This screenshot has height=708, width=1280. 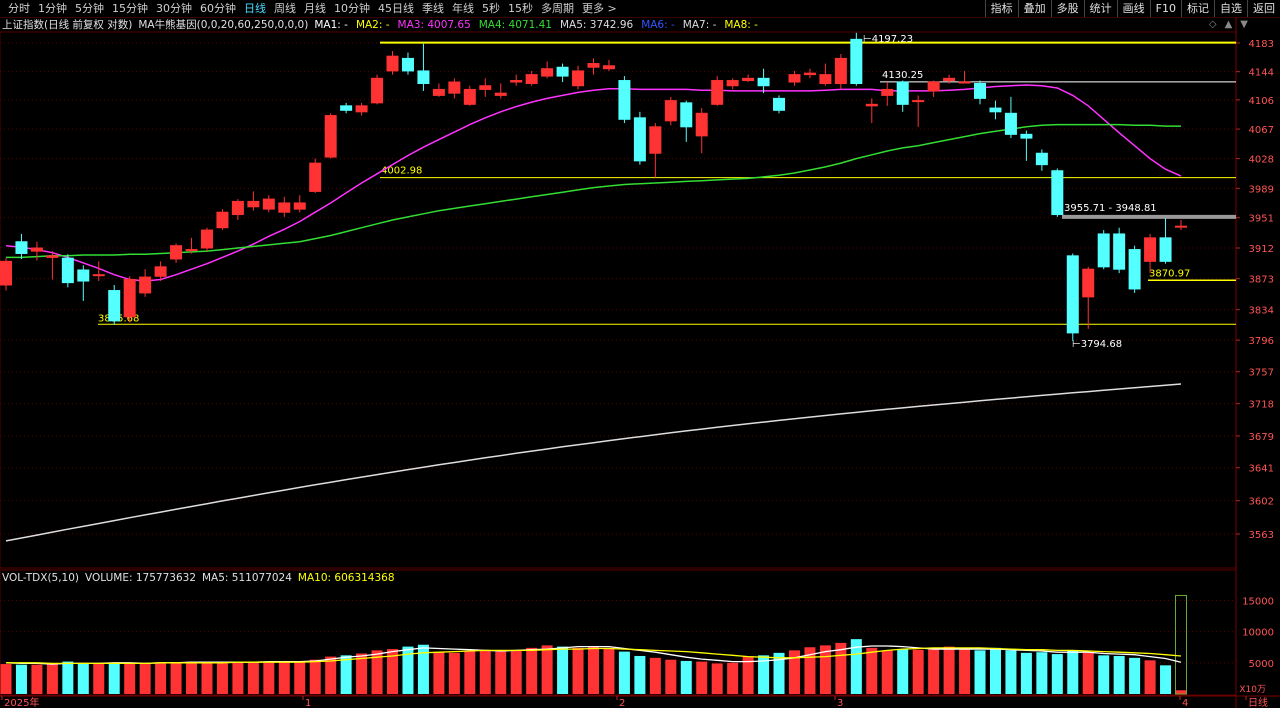 I want to click on time-axis-label: 2, so click(x=622, y=703).